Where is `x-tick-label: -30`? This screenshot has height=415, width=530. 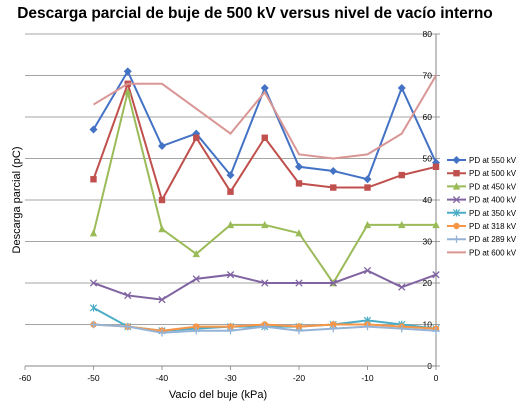 x-tick-label: -30 is located at coordinates (230, 378).